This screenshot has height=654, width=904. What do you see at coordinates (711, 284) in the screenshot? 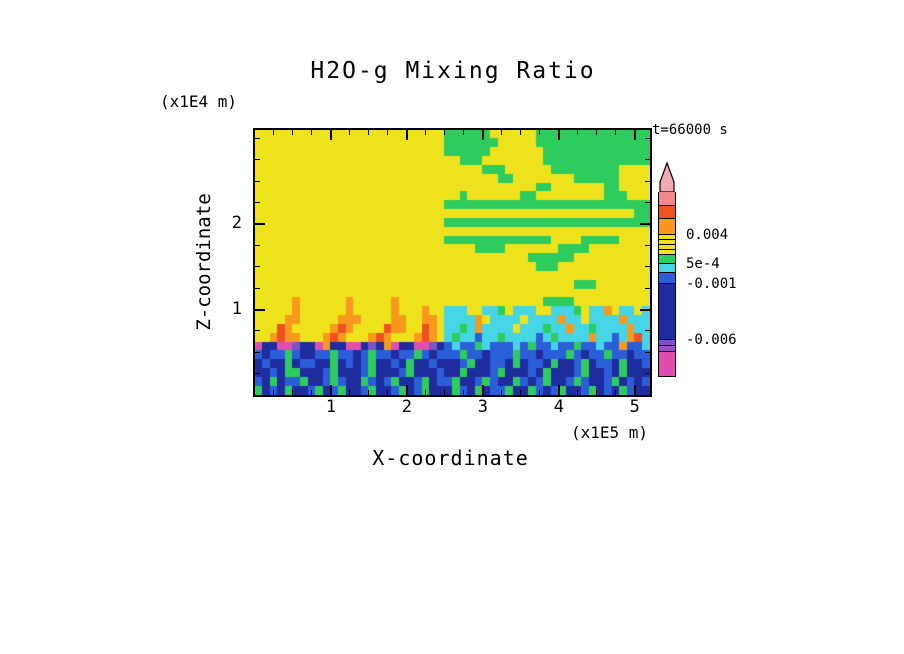
I see `colorbar-label: -0.001` at bounding box center [711, 284].